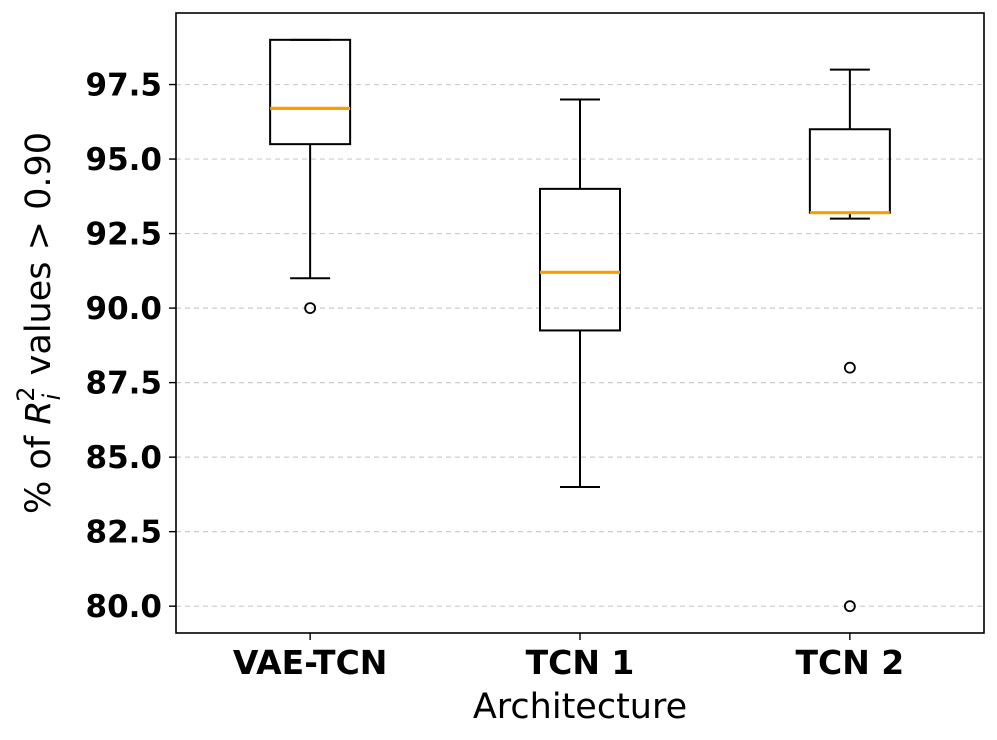 This screenshot has width=997, height=740. I want to click on y-axis-title-prefix: % of, so click(39, 469).